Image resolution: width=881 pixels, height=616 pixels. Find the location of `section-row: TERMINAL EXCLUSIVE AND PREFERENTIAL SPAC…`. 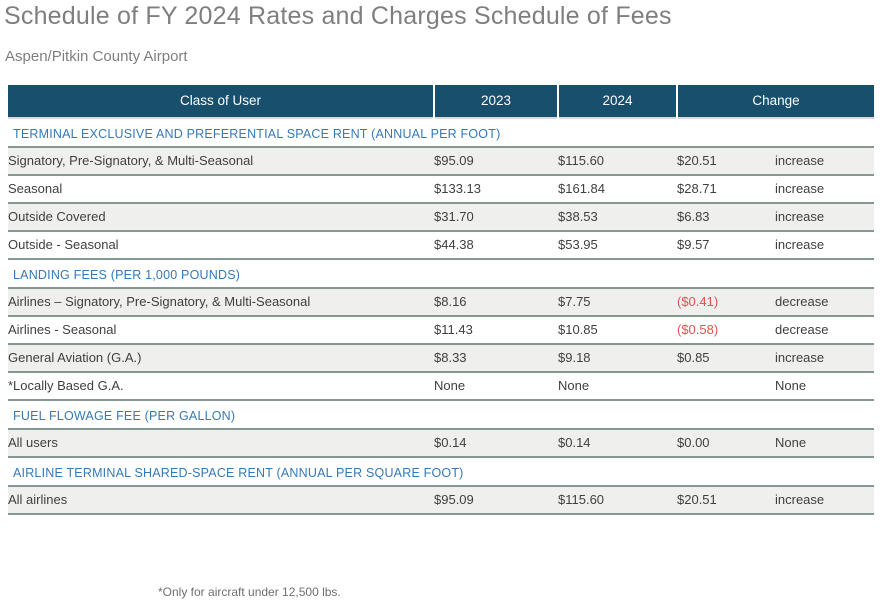

section-row: TERMINAL EXCLUSIVE AND PREFERENTIAL SPAC… is located at coordinates (441, 132).